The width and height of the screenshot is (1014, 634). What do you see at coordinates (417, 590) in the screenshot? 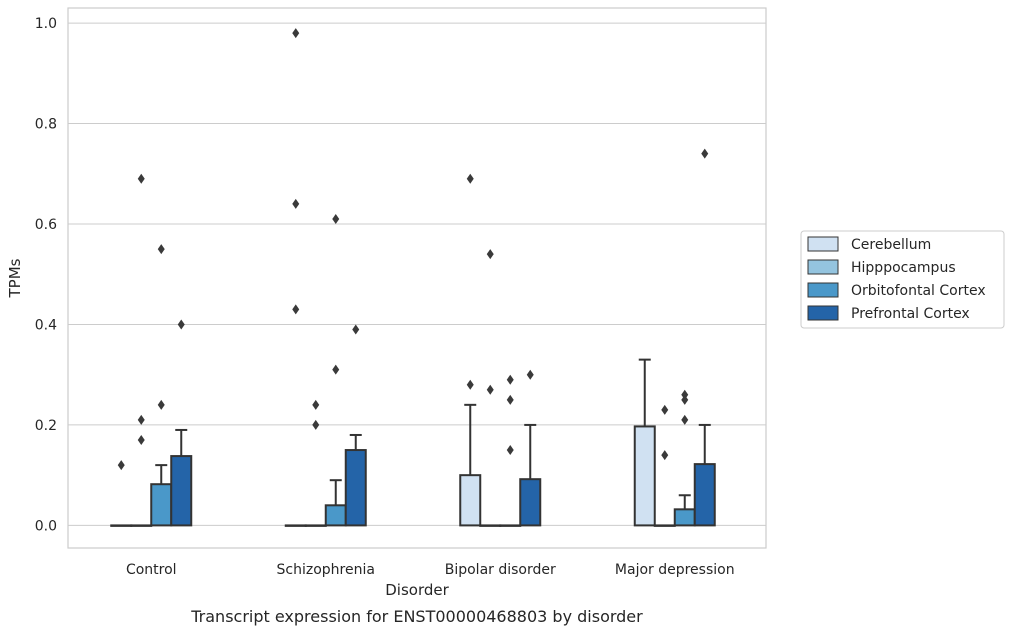
I see `x-axis-label: Disorder` at bounding box center [417, 590].